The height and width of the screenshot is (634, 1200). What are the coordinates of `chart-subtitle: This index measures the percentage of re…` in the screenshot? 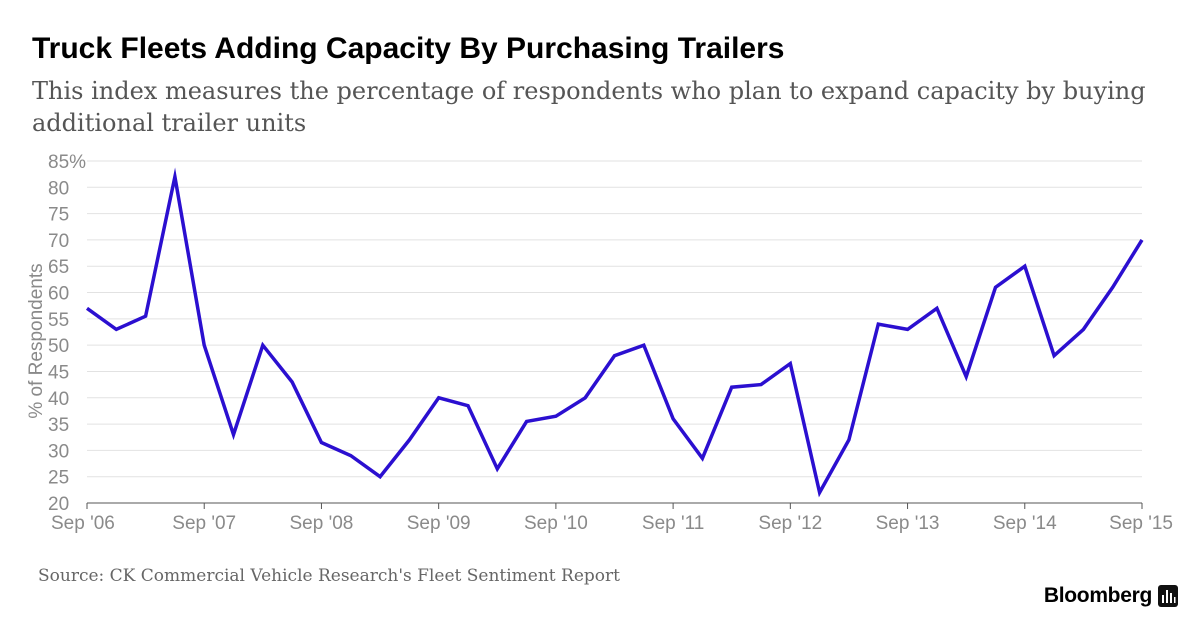 It's located at (589, 107).